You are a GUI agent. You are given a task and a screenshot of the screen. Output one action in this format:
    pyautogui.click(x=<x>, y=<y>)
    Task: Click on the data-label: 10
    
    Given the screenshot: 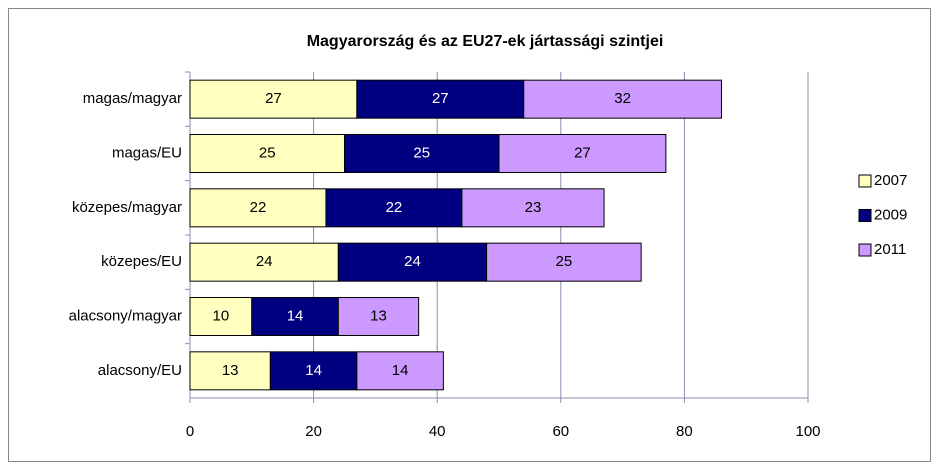 What is the action you would take?
    pyautogui.click(x=221, y=315)
    